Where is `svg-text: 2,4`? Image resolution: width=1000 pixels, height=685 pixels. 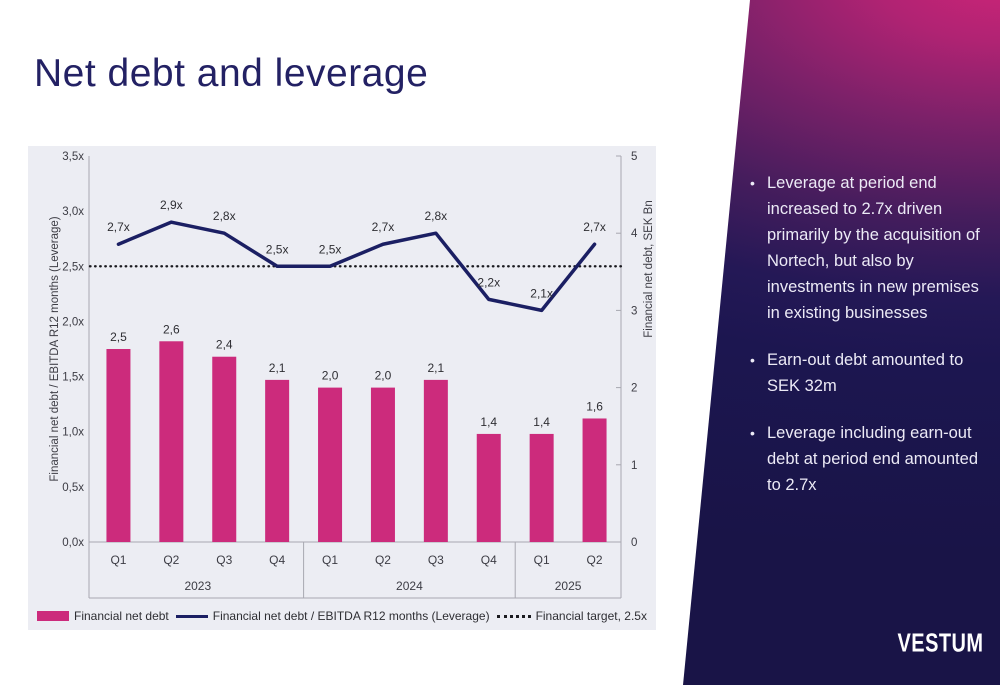 svg-text: 2,4 is located at coordinates (224, 345).